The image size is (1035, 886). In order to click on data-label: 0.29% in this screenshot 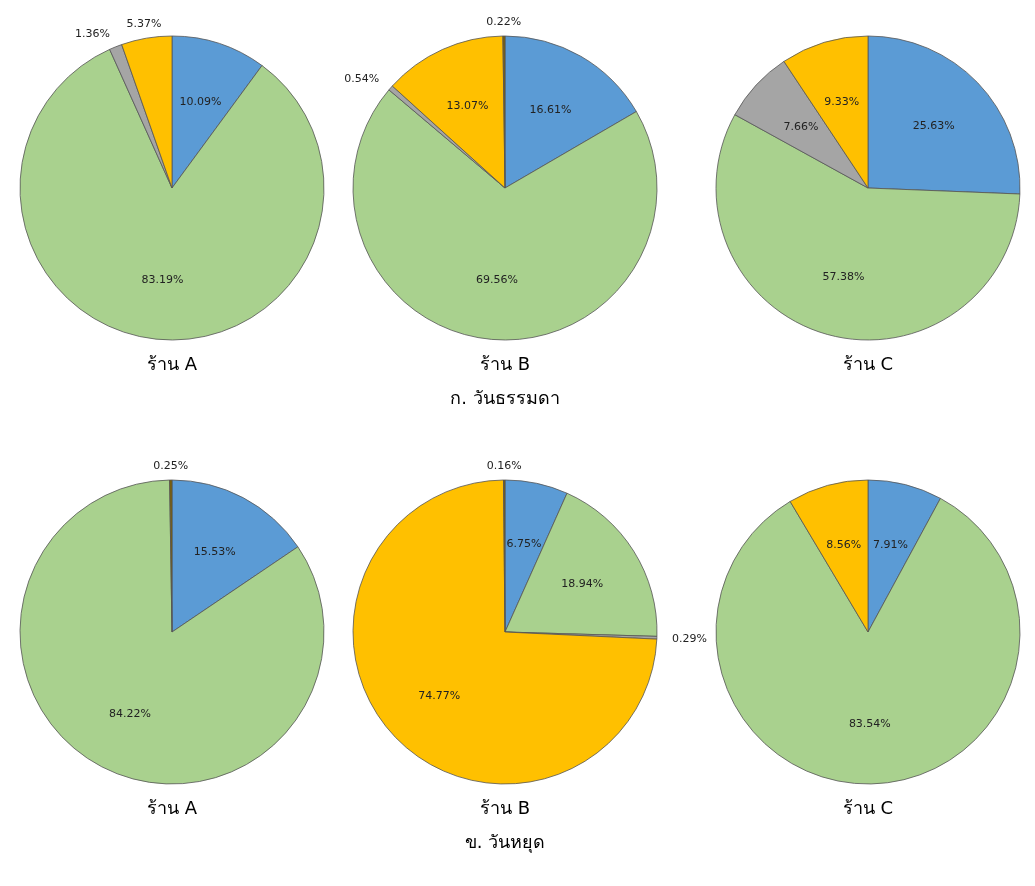, I will do `click(690, 639)`.